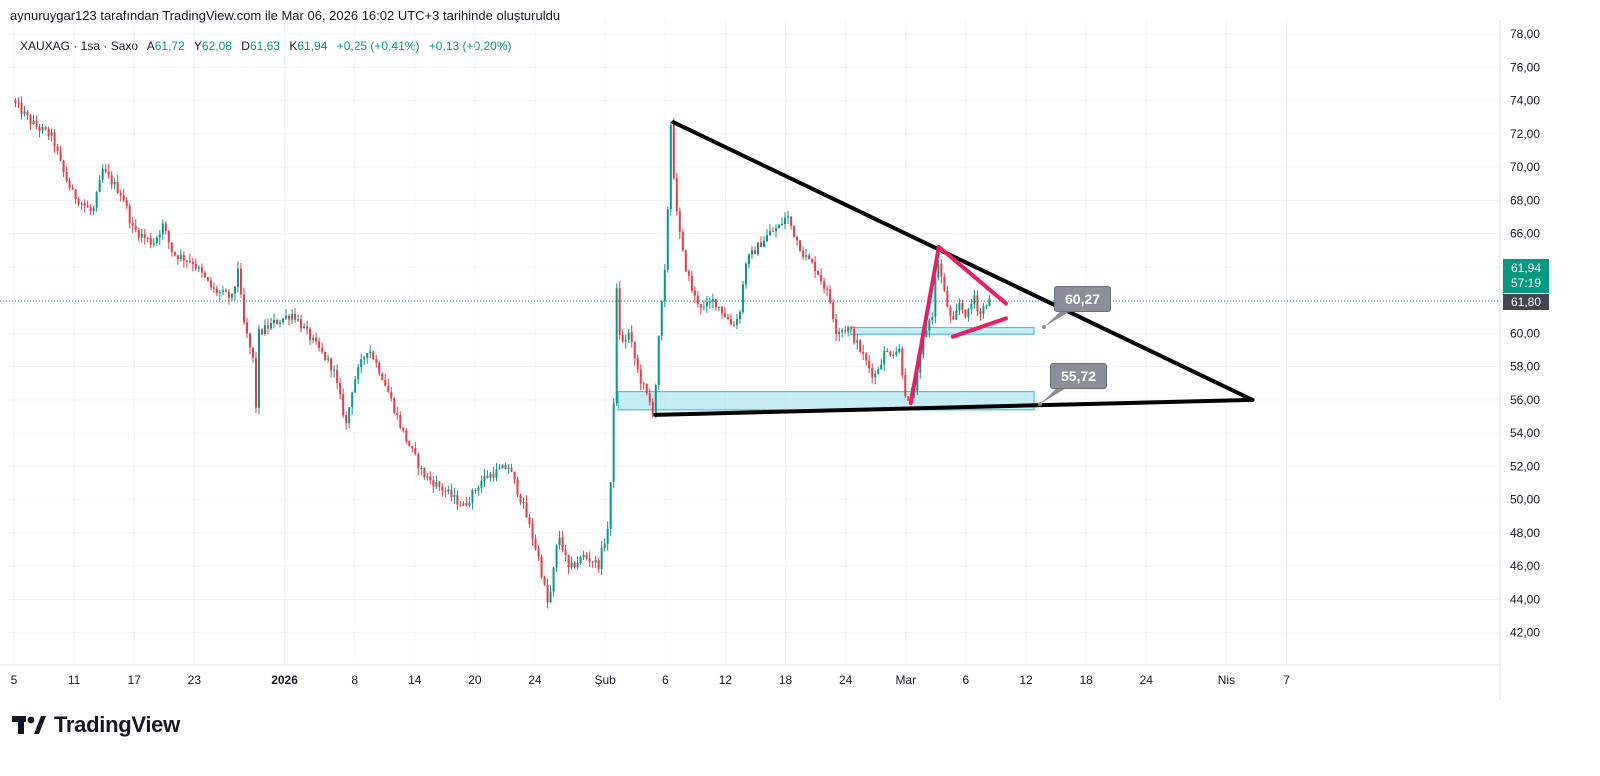 The image size is (1600, 776). I want to click on time-tick-label: Nis, so click(1226, 680).